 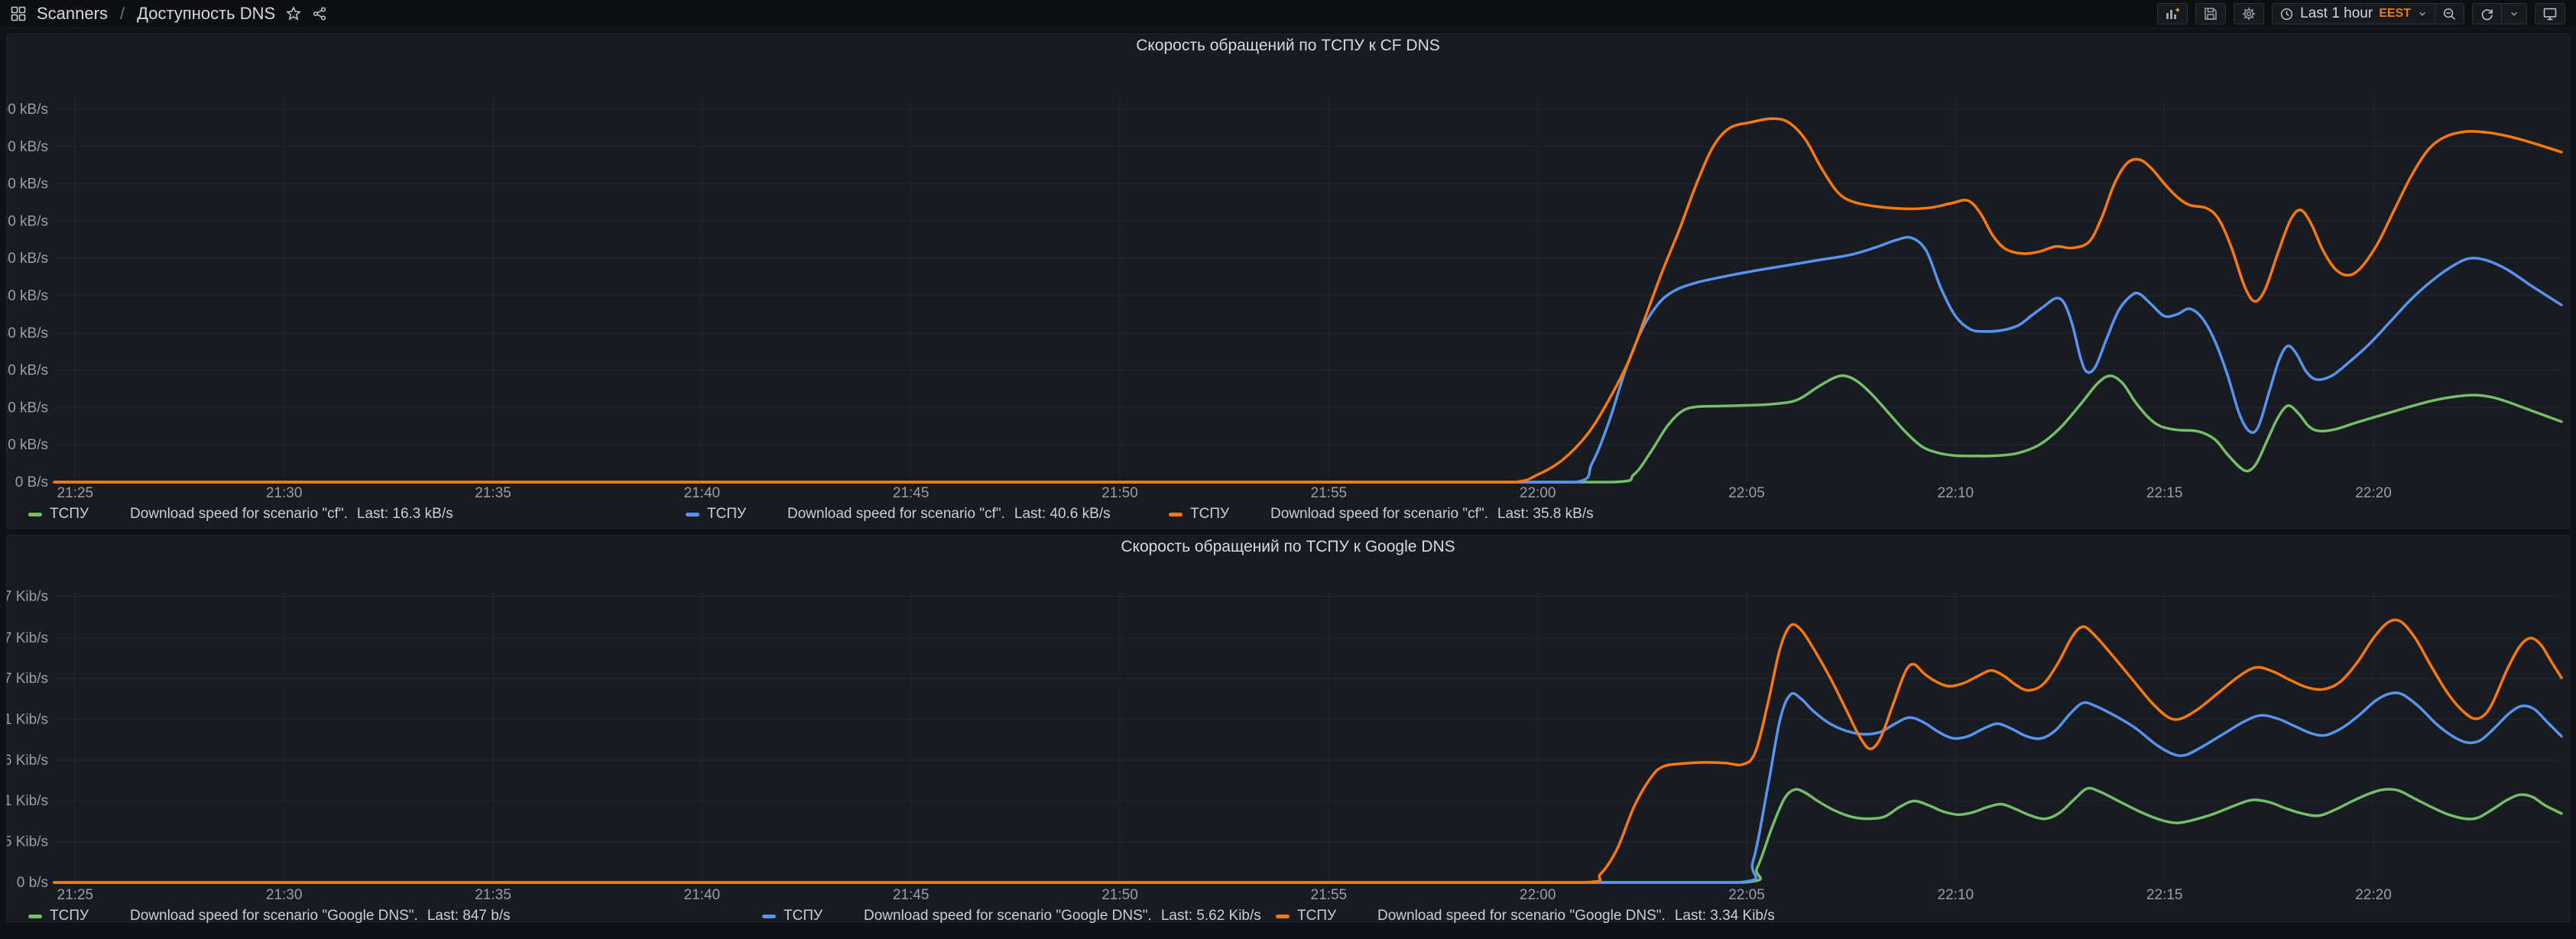 I want to click on share-icon, so click(x=319, y=14).